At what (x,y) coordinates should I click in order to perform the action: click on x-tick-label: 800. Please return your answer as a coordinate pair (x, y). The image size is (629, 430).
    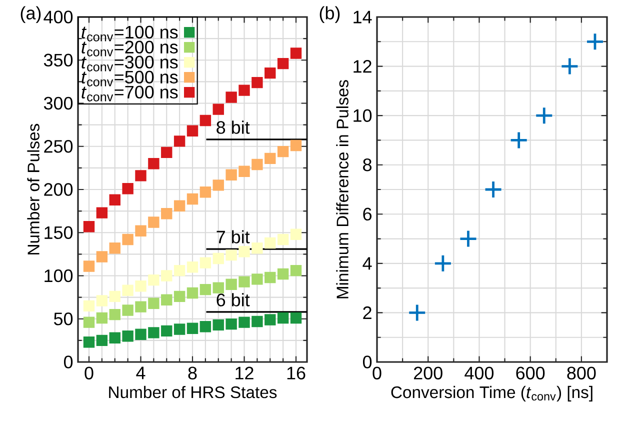
    Looking at the image, I should click on (581, 373).